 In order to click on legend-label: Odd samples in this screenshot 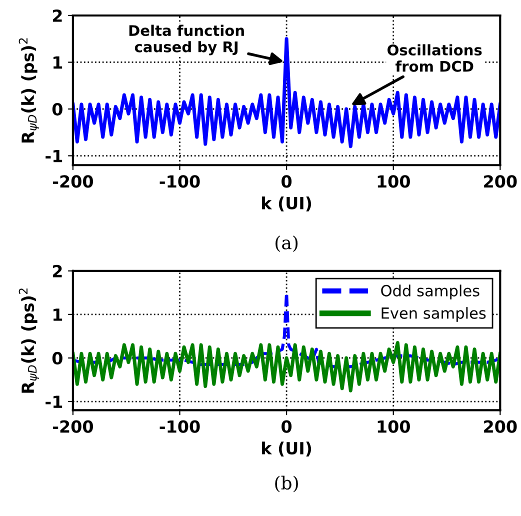, I will do `click(430, 292)`.